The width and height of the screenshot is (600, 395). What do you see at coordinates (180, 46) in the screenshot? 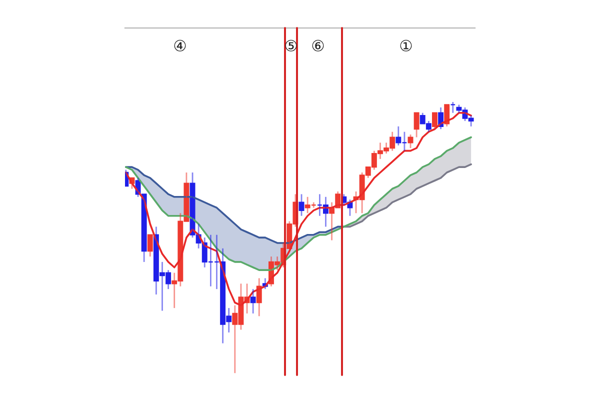
I see `text: ④` at bounding box center [180, 46].